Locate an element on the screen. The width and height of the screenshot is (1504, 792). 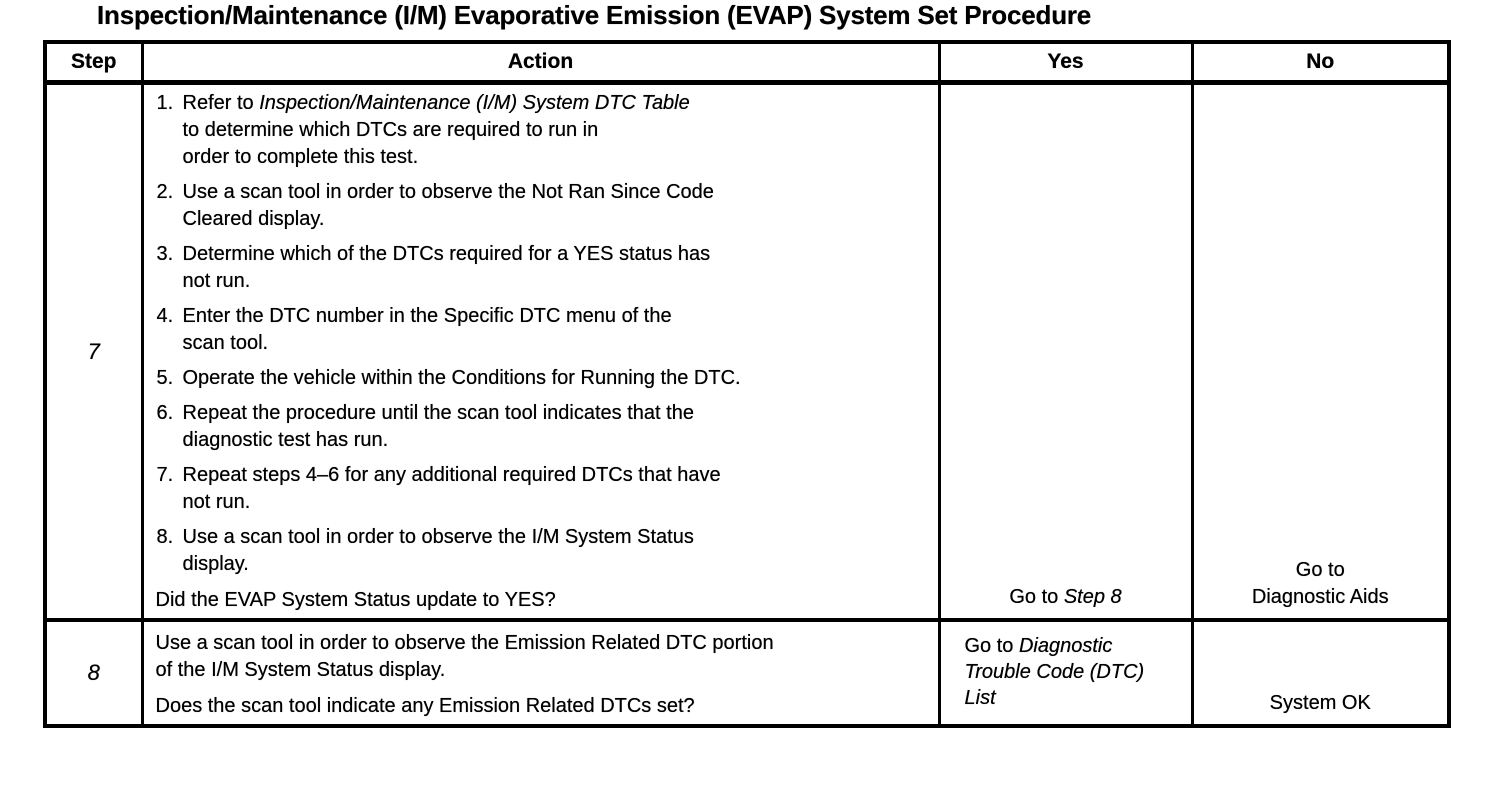
list-item-number: 1. is located at coordinates (165, 103).